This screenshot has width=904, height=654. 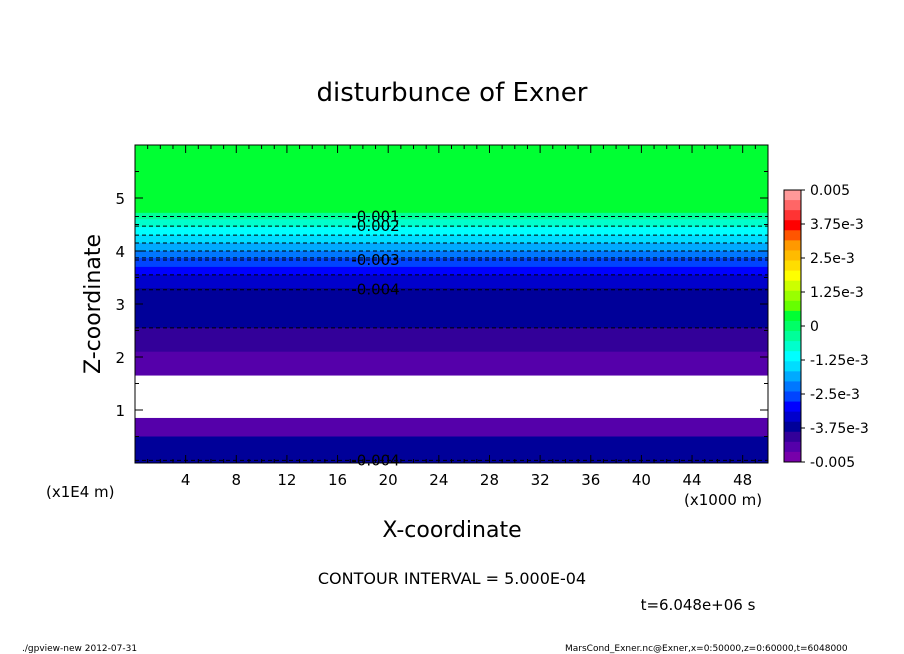 What do you see at coordinates (835, 395) in the screenshot?
I see `colorbar-label-6: -2.5e-3` at bounding box center [835, 395].